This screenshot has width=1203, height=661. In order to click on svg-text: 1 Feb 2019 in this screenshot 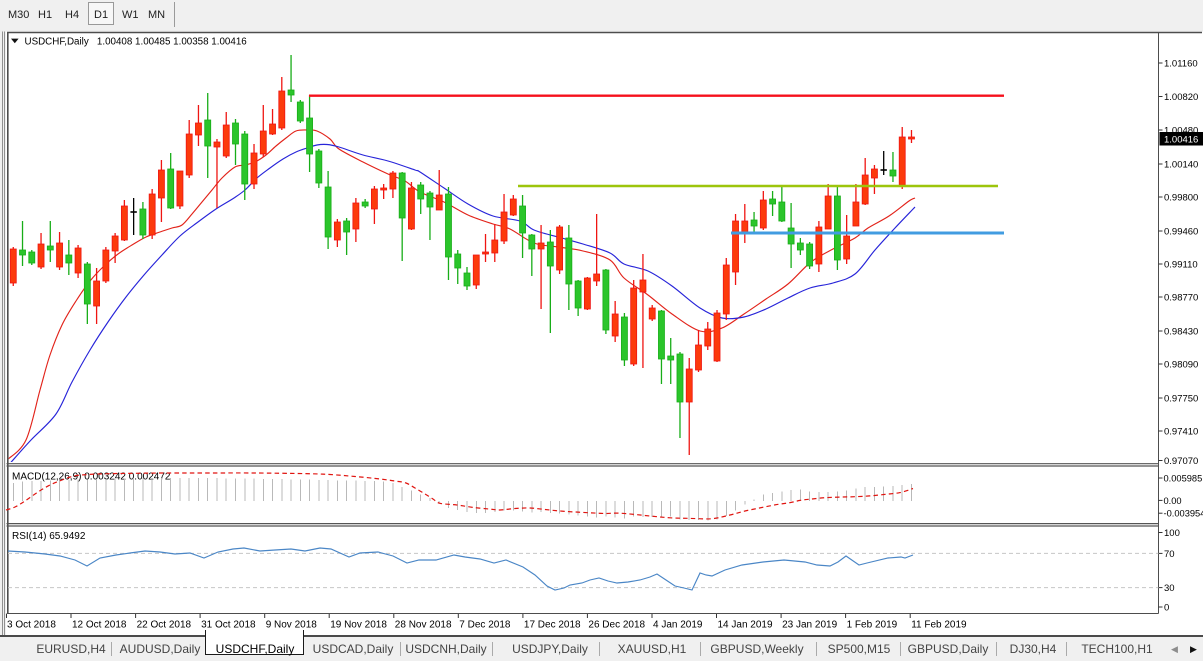, I will do `click(872, 625)`.